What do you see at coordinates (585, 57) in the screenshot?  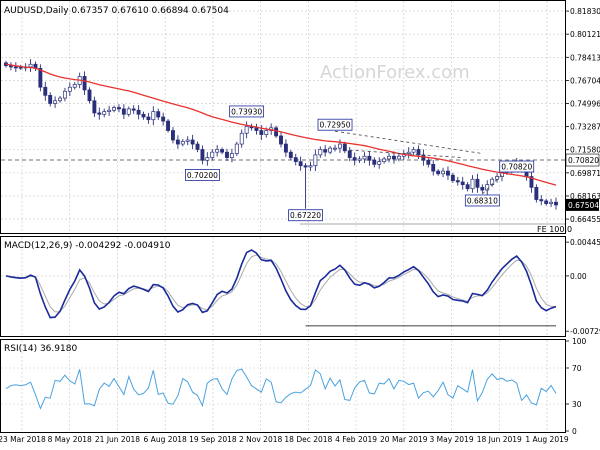 I see `price-y-tick-label: 0.78413` at bounding box center [585, 57].